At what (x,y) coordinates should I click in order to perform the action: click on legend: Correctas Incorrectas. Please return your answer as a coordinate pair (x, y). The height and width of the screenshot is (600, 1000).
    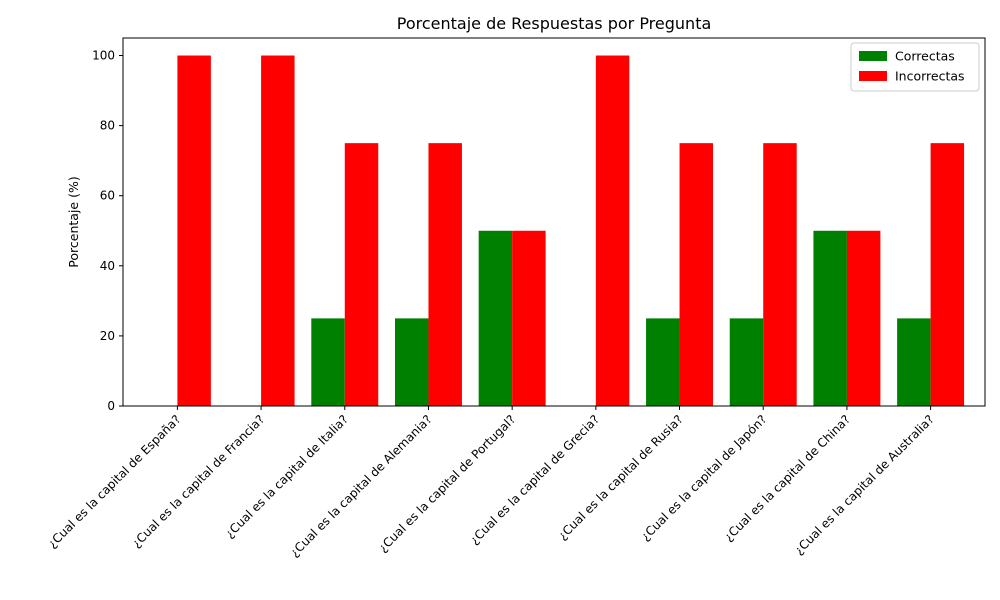
    Looking at the image, I should click on (915, 67).